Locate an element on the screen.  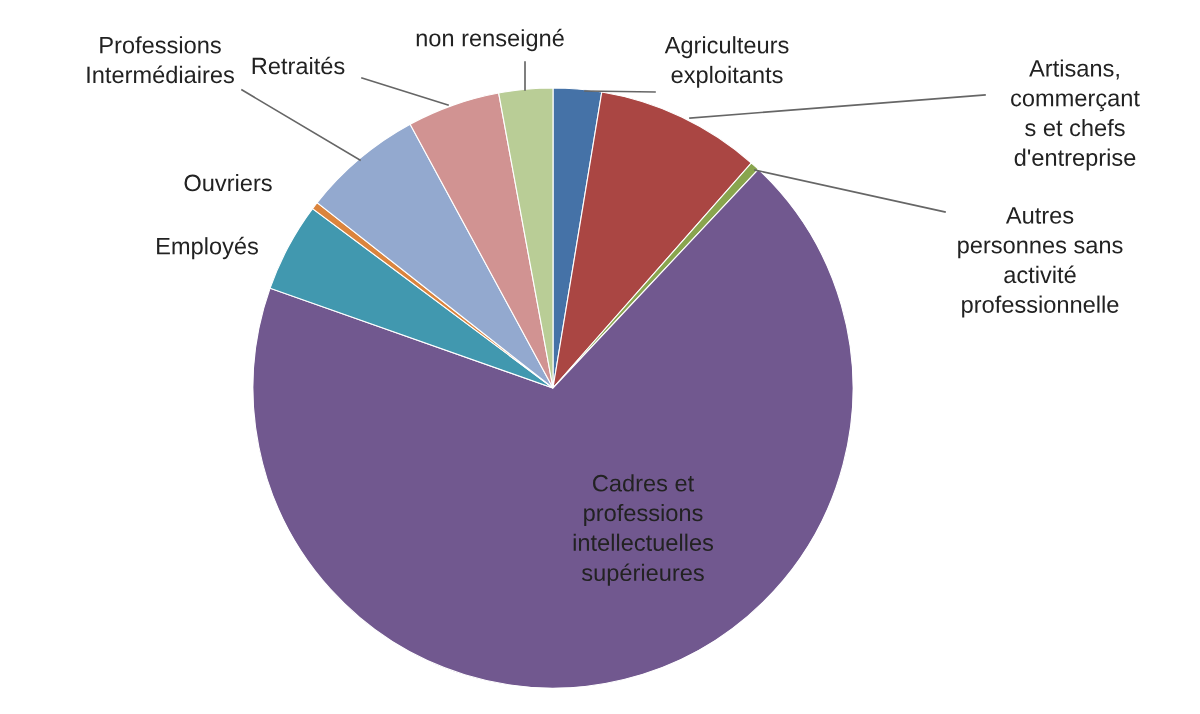
slice-label: Ouvriers is located at coordinates (228, 183).